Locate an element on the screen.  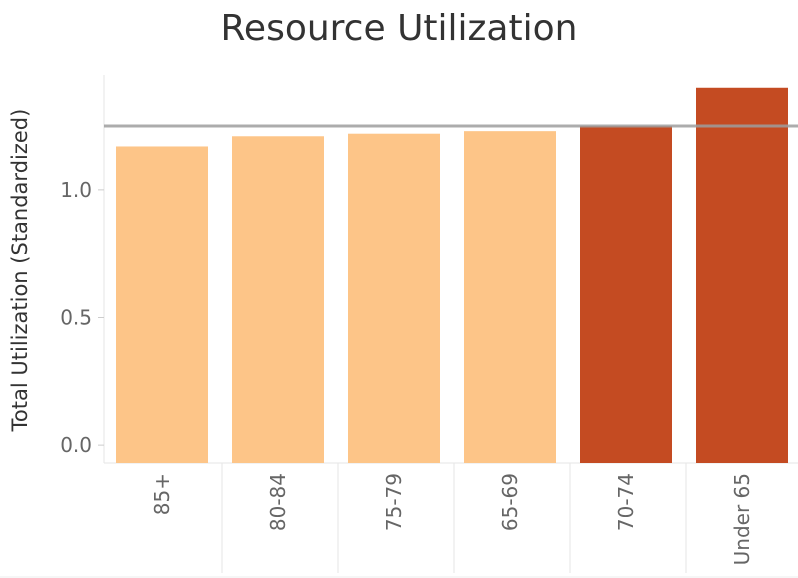
y-tick-label: 0.5 is located at coordinates (76, 318).